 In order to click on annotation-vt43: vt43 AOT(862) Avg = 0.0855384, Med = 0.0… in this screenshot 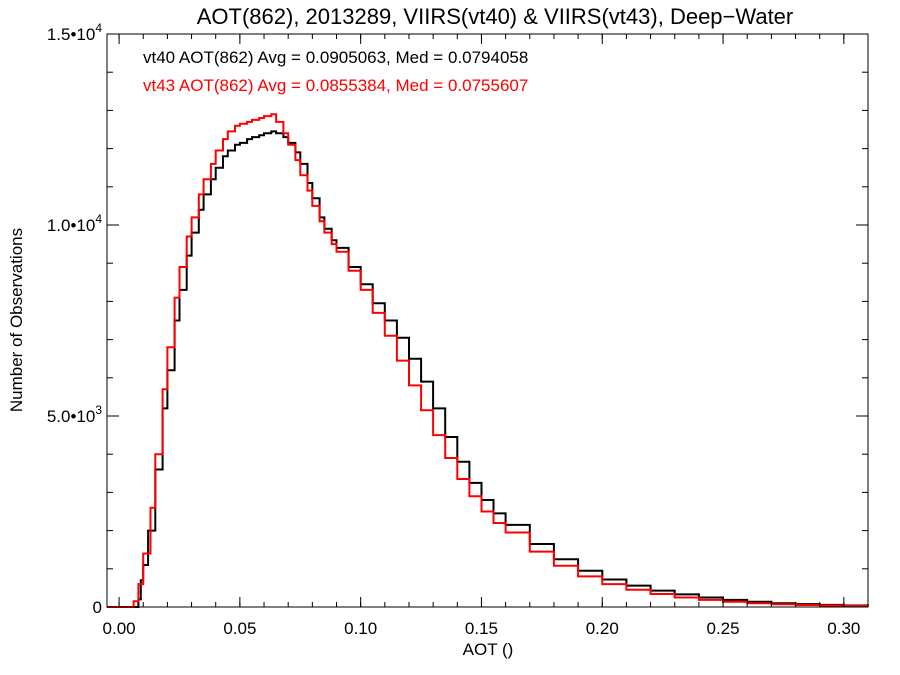, I will do `click(335, 85)`.